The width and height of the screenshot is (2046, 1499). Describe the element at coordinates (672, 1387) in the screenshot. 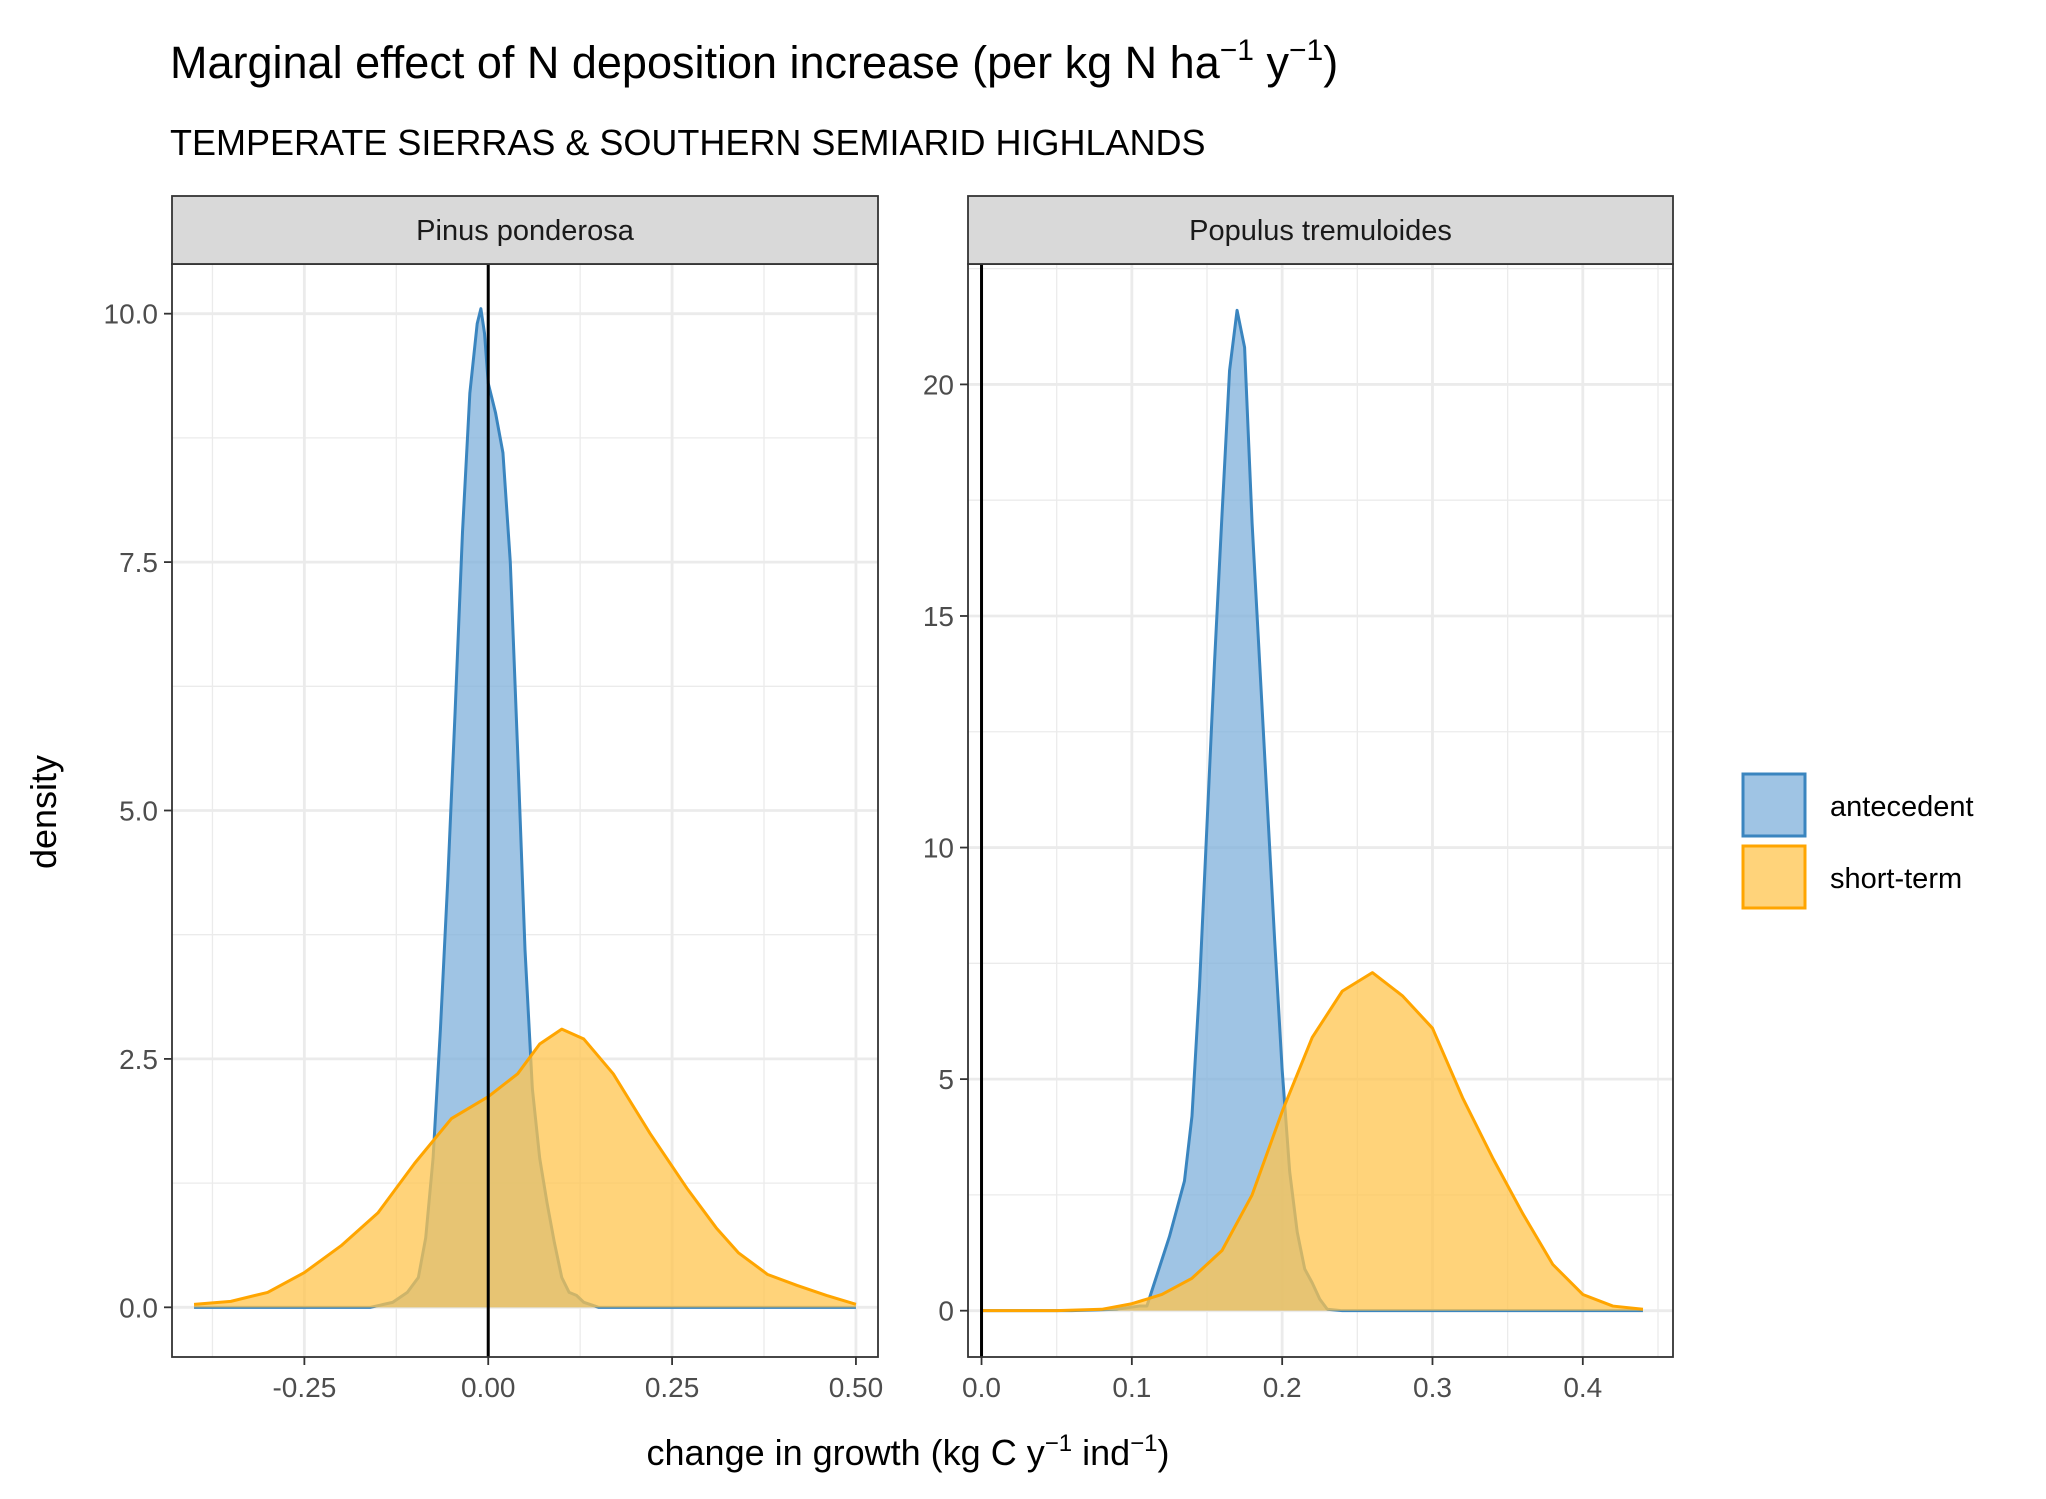

I see `x-tick-label: 0.25` at that location.